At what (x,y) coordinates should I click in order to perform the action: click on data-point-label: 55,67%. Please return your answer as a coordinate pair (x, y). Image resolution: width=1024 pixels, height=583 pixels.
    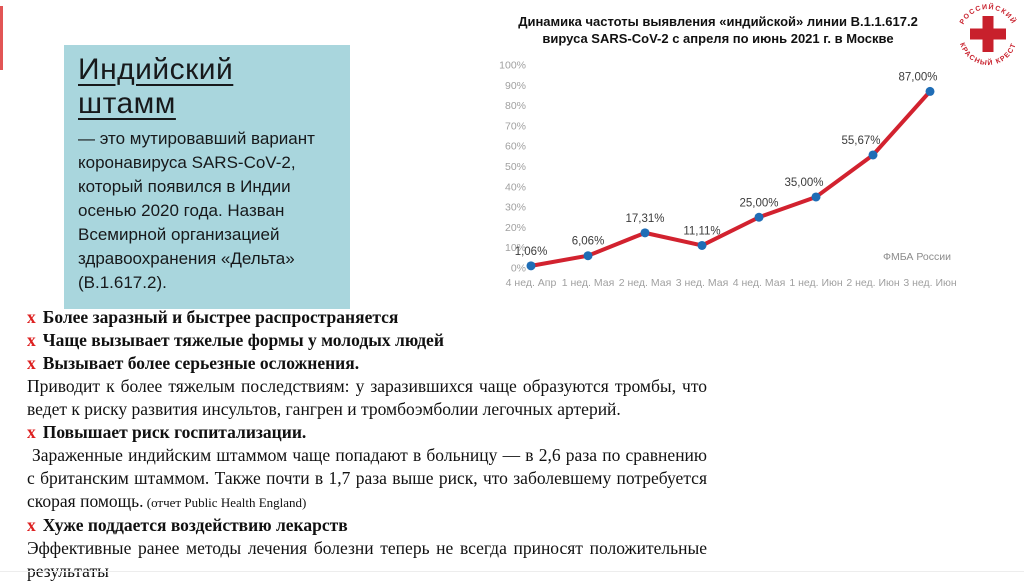
    Looking at the image, I should click on (860, 141).